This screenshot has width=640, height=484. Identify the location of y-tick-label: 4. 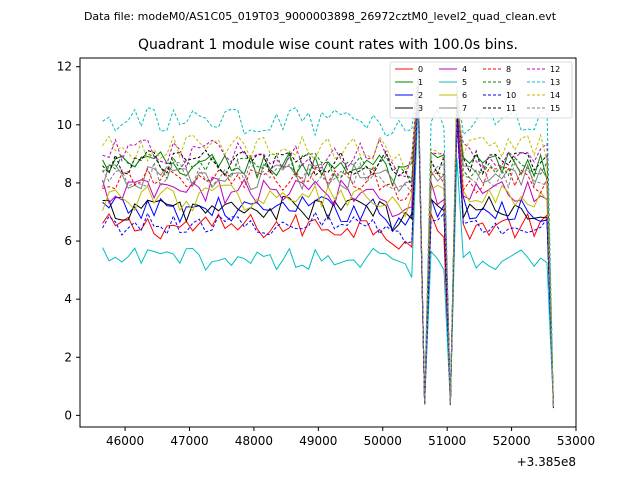
(68, 299).